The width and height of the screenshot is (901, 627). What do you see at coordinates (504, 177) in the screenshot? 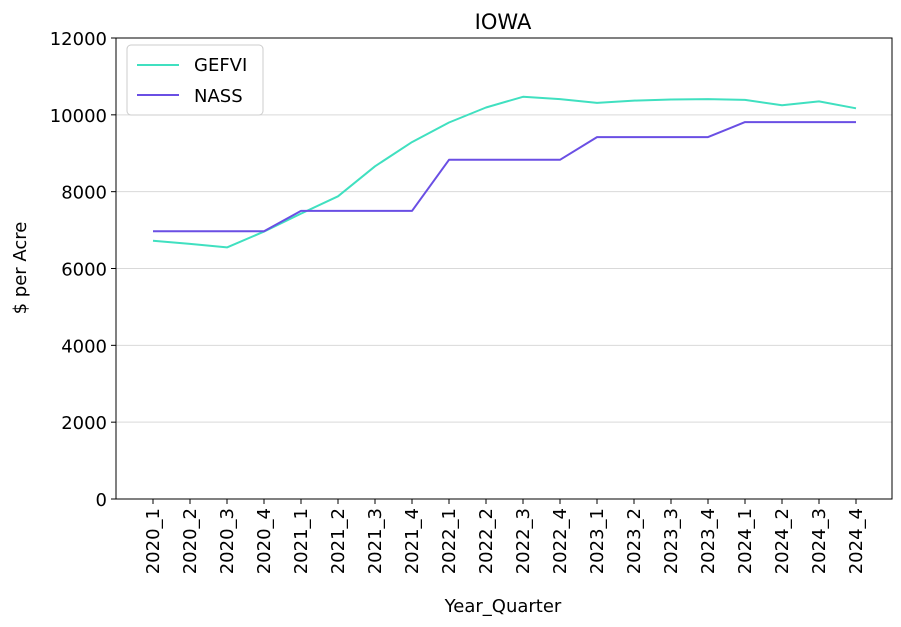
I see `series-line-nass` at bounding box center [504, 177].